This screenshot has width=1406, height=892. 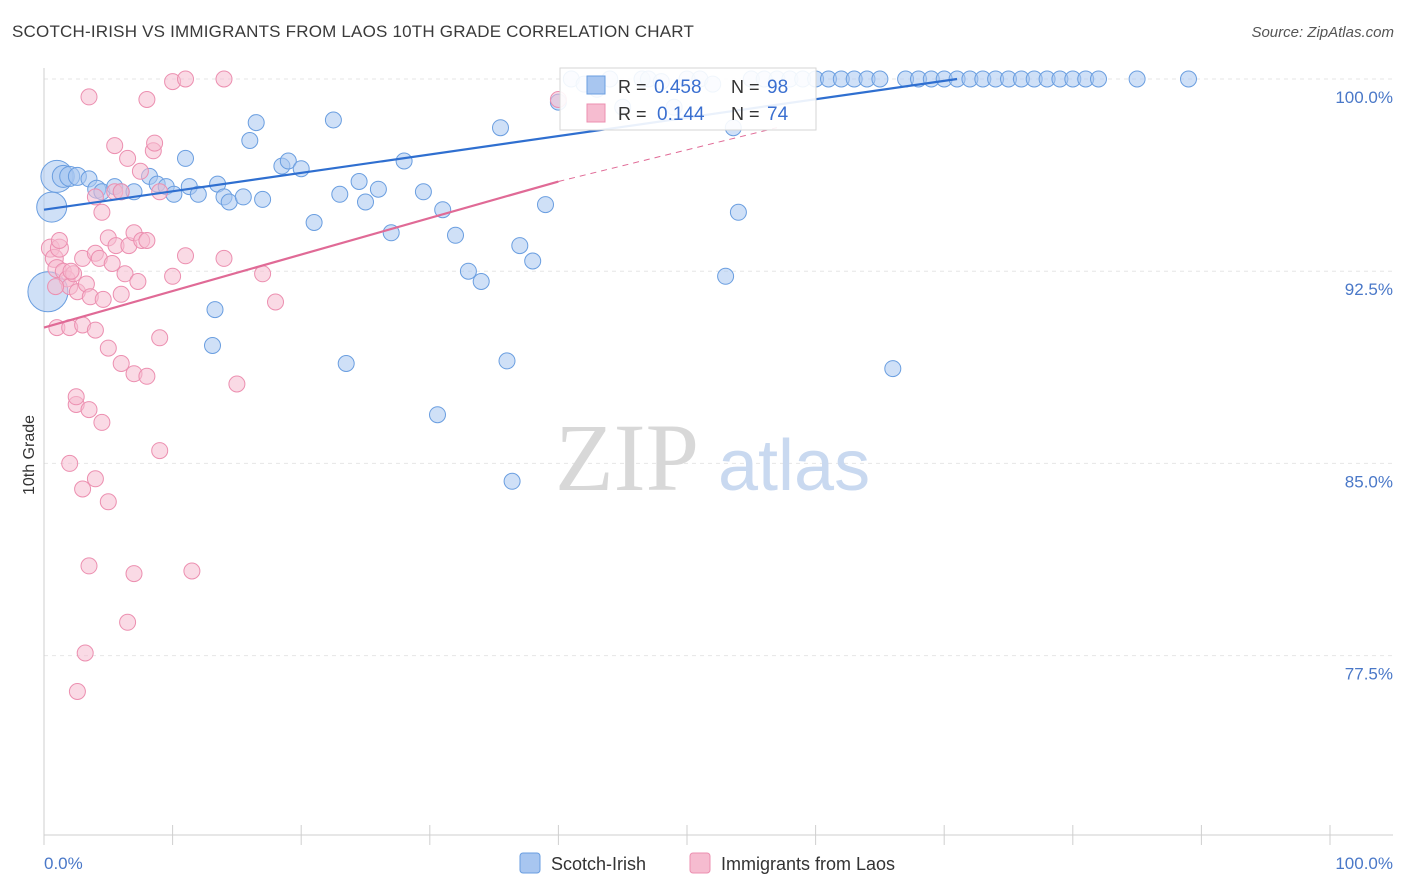 I want to click on y-tick-label: 100.0%, so click(x=1364, y=97).